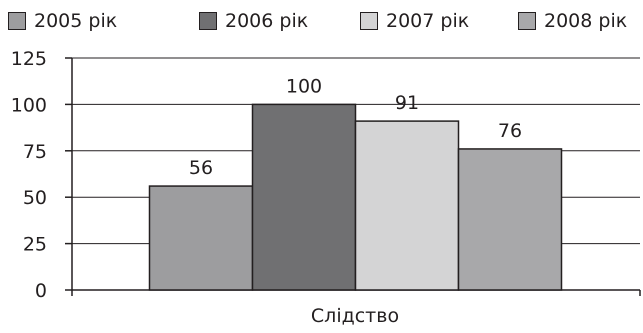 This screenshot has height=333, width=643. What do you see at coordinates (201, 238) in the screenshot?
I see `bar-2005-рік` at bounding box center [201, 238].